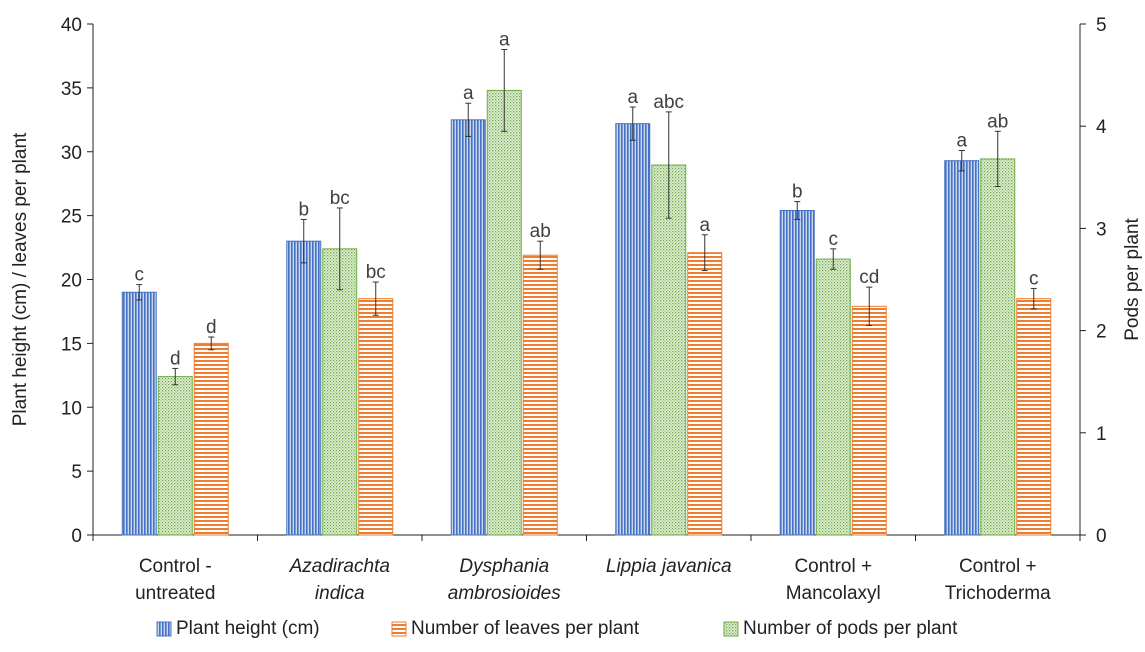  What do you see at coordinates (71, 344) in the screenshot?
I see `left-y-tick-label: 15` at bounding box center [71, 344].